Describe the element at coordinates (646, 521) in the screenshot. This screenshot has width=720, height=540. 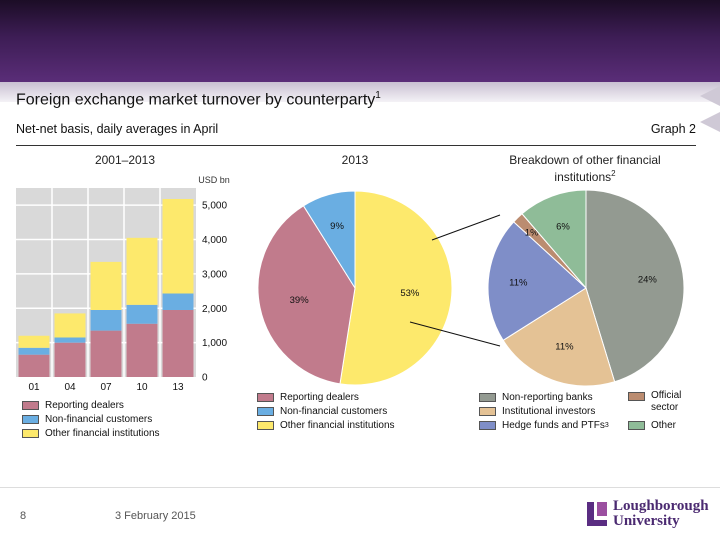
I see `logo-line2: University` at that location.